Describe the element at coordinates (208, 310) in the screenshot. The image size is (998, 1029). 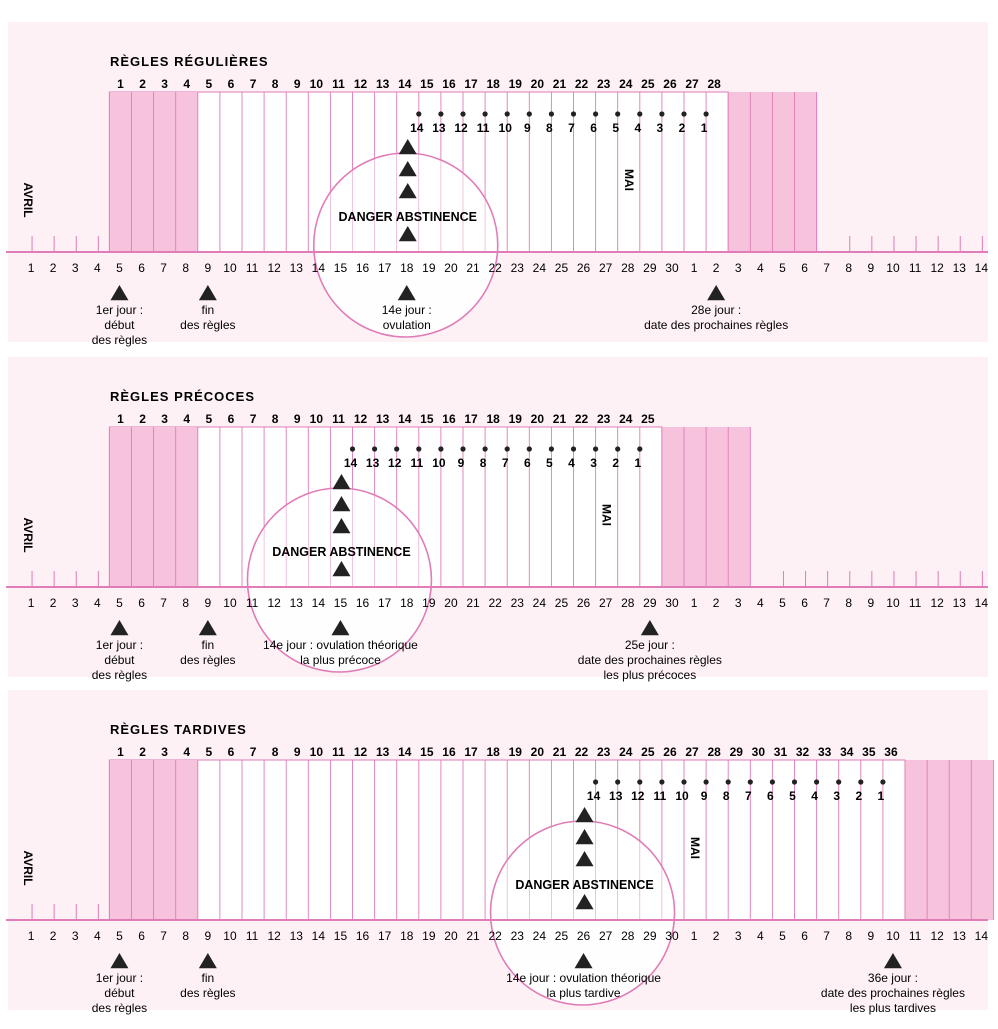
I see `marker-label-line: fin` at that location.